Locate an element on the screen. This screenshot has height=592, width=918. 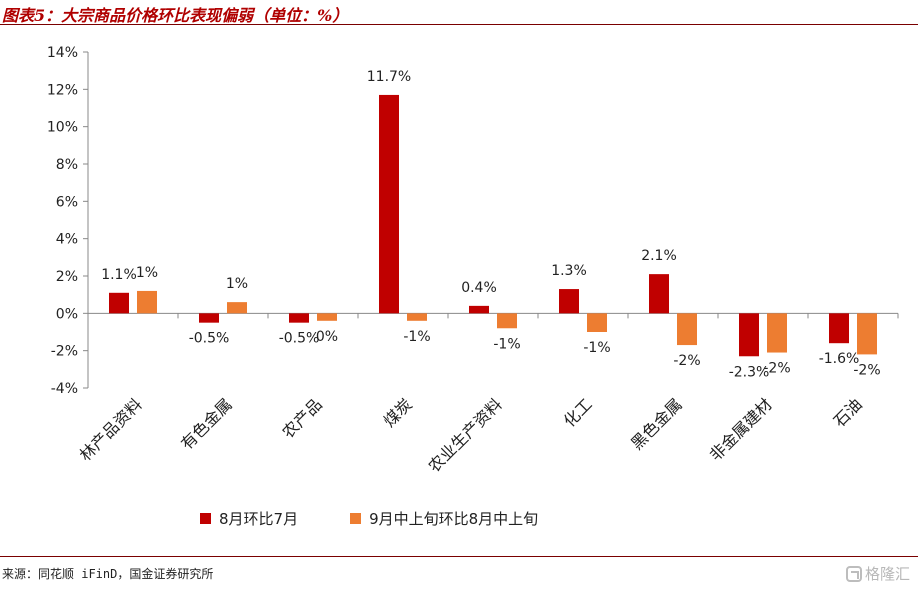
y-tick-label: 14% is located at coordinates (62, 53).